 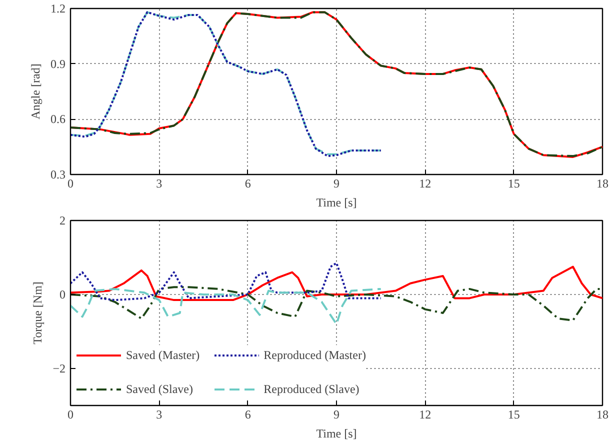 What do you see at coordinates (159, 389) in the screenshot?
I see `legend-label: Saved (Slave)` at bounding box center [159, 389].